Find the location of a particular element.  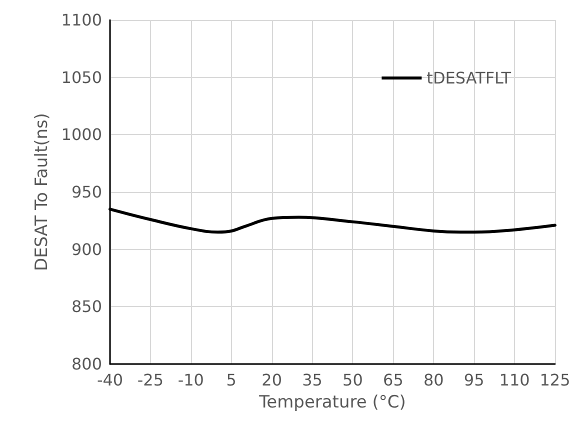

x-tick-label: -25 is located at coordinates (150, 380).